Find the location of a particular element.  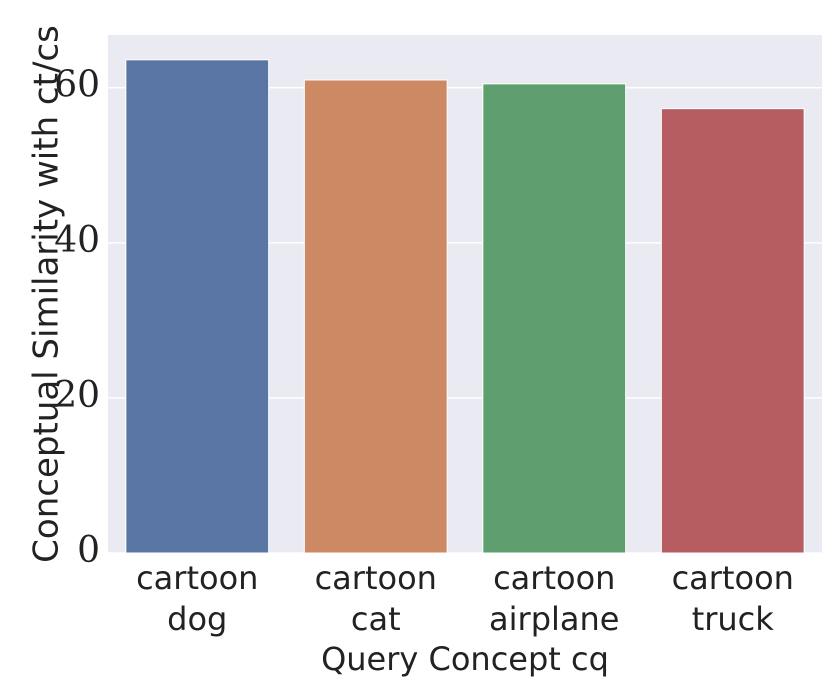

x-tick-label: cartoon airplane is located at coordinates (554, 598).